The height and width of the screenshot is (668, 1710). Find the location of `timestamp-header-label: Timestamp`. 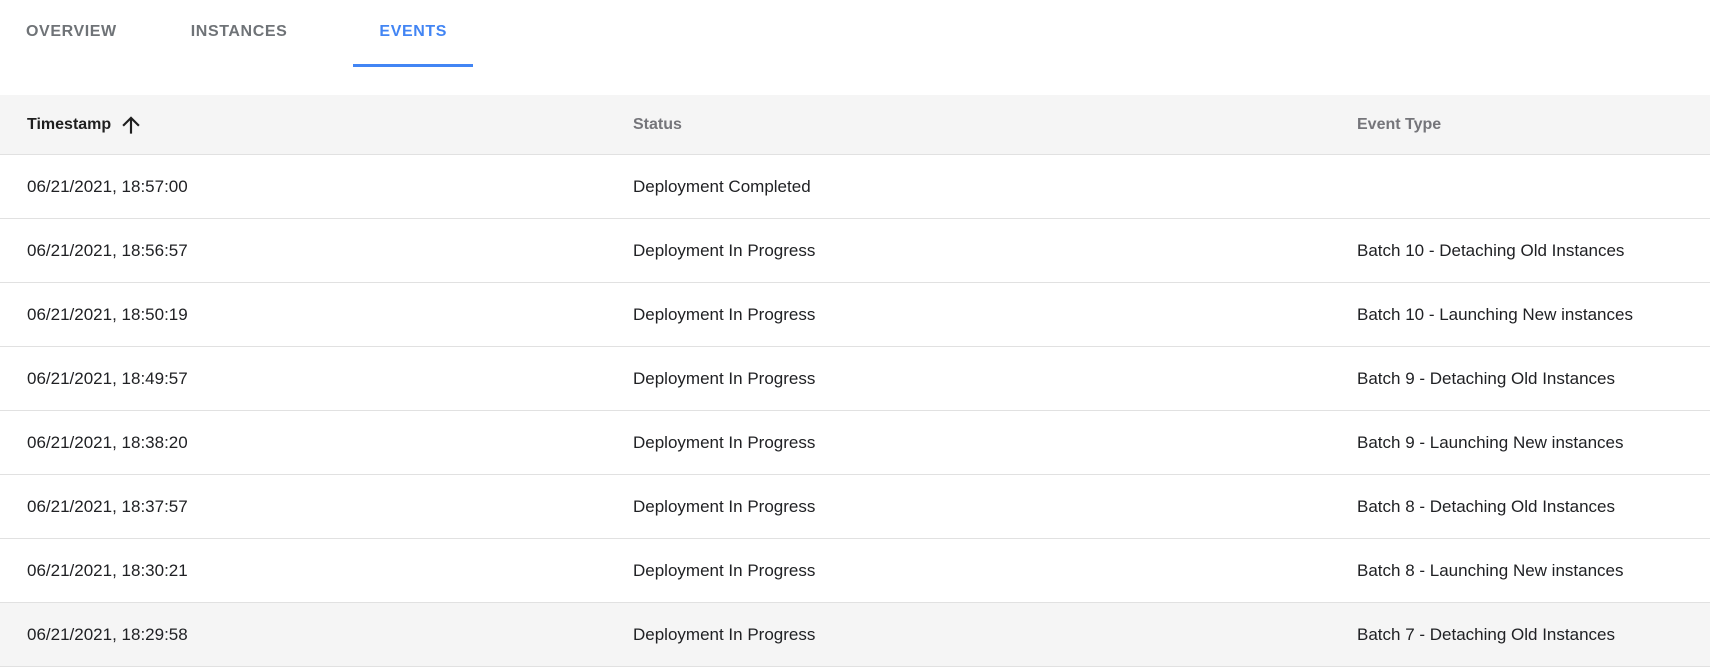

timestamp-header-label: Timestamp is located at coordinates (69, 124).